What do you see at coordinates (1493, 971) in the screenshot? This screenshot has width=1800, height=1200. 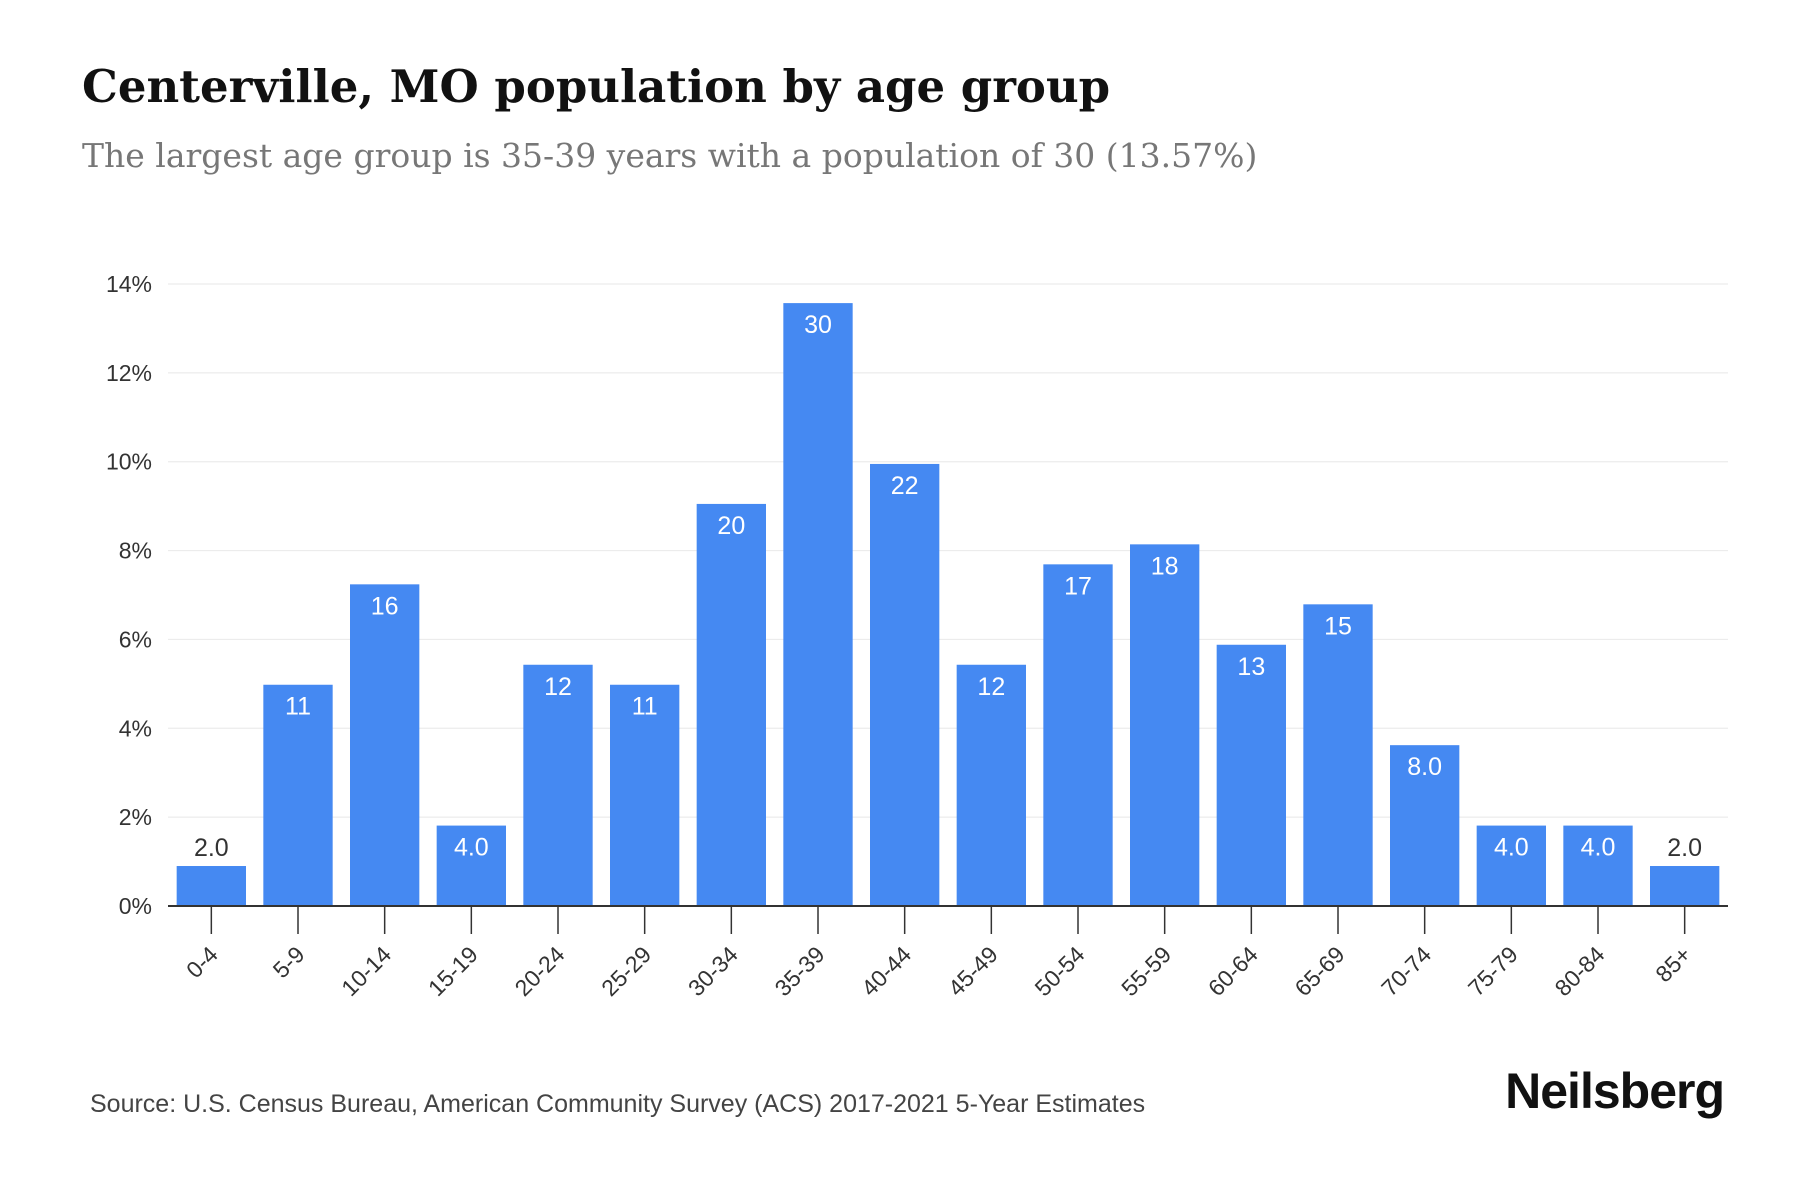 I see `x-tick-label: 75-79` at bounding box center [1493, 971].